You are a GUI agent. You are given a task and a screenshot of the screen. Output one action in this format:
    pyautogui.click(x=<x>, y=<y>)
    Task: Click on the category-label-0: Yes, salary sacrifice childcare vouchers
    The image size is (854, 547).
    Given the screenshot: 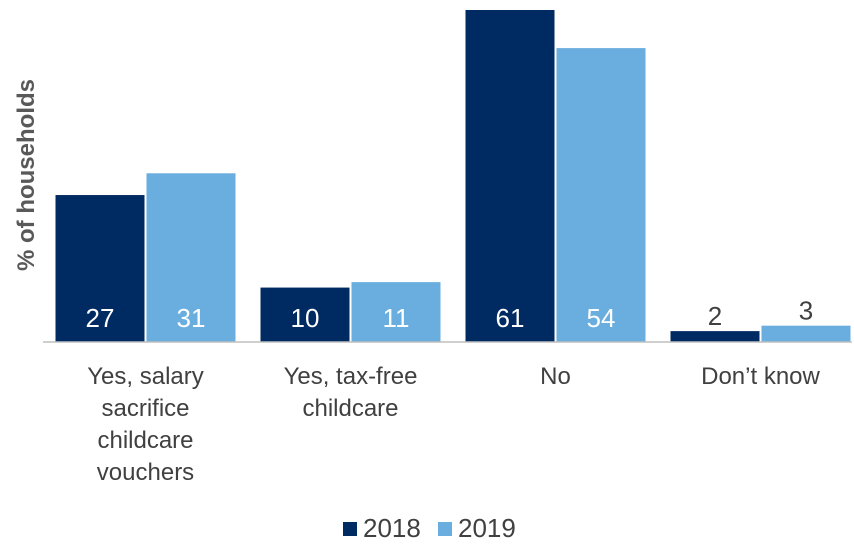 What is the action you would take?
    pyautogui.click(x=145, y=424)
    